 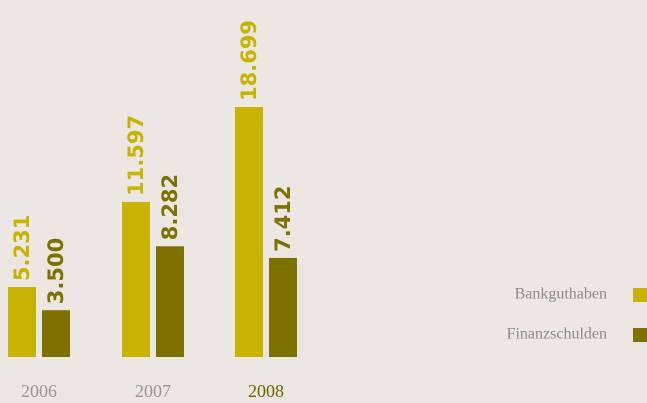 What do you see at coordinates (56, 271) in the screenshot?
I see `value-label: 3.500` at bounding box center [56, 271].